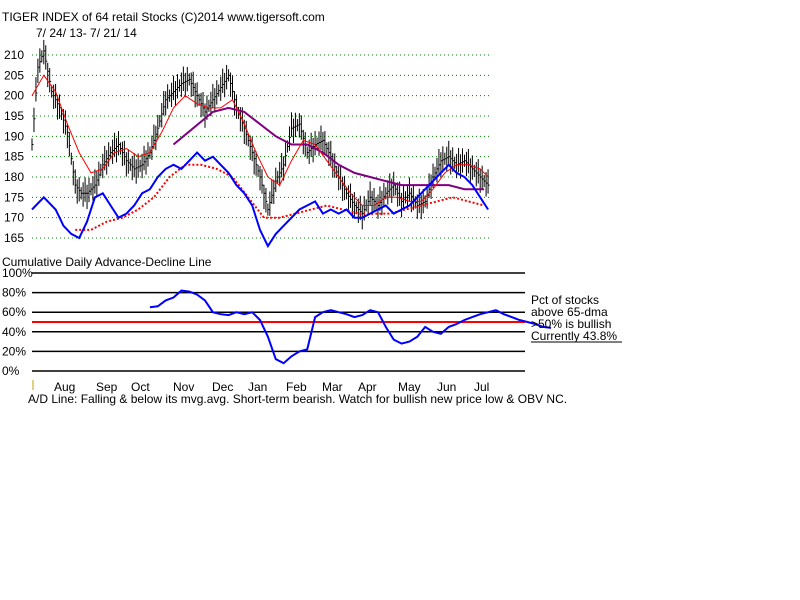 The width and height of the screenshot is (800, 600). I want to click on upper-y-tick: 190, so click(14, 136).